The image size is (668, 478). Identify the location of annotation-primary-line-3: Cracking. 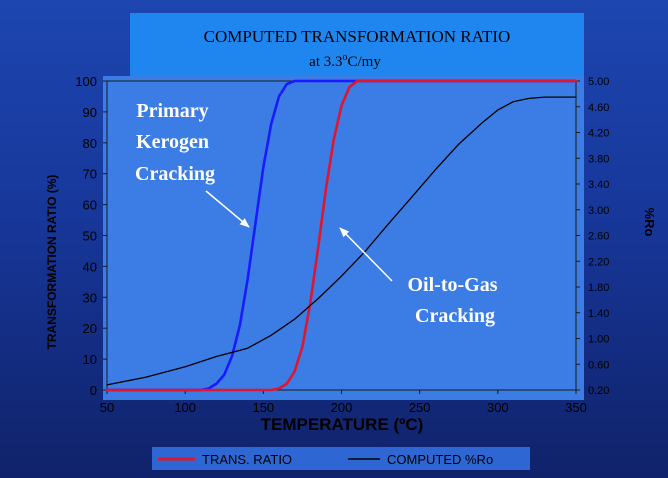
(175, 174).